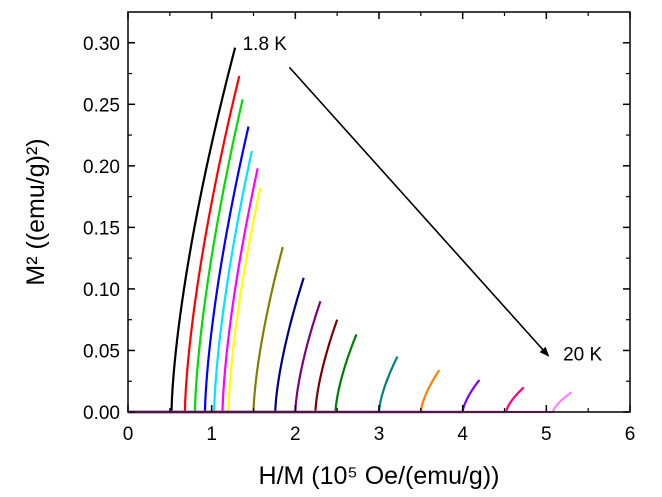 The height and width of the screenshot is (497, 662). Describe the element at coordinates (36, 211) in the screenshot. I see `y-axis-title: M² ((emu/g)²)` at that location.